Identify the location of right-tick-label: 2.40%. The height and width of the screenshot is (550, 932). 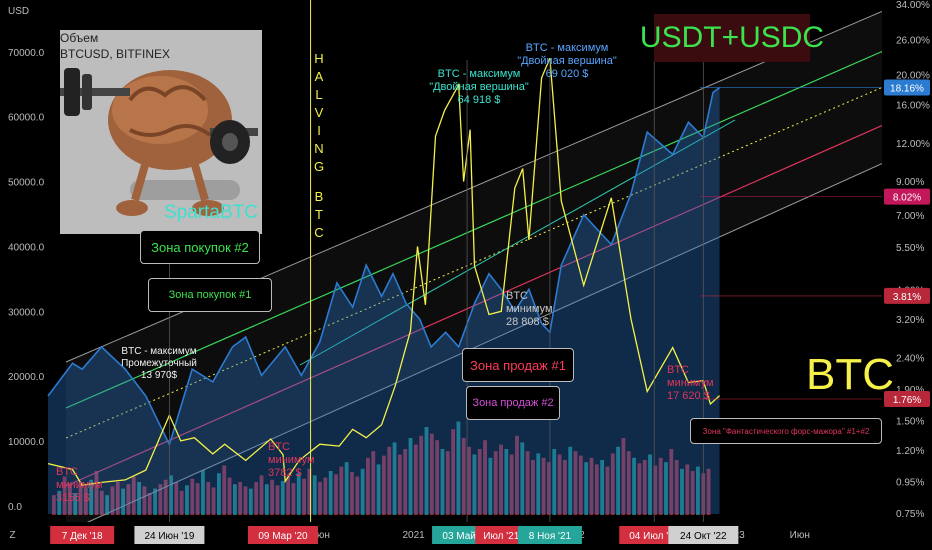
(910, 359).